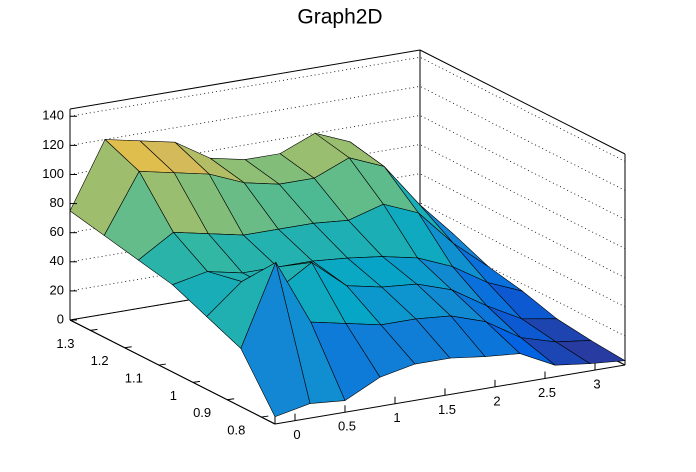 This screenshot has width=696, height=472. I want to click on x-tick-label: 2, so click(496, 400).